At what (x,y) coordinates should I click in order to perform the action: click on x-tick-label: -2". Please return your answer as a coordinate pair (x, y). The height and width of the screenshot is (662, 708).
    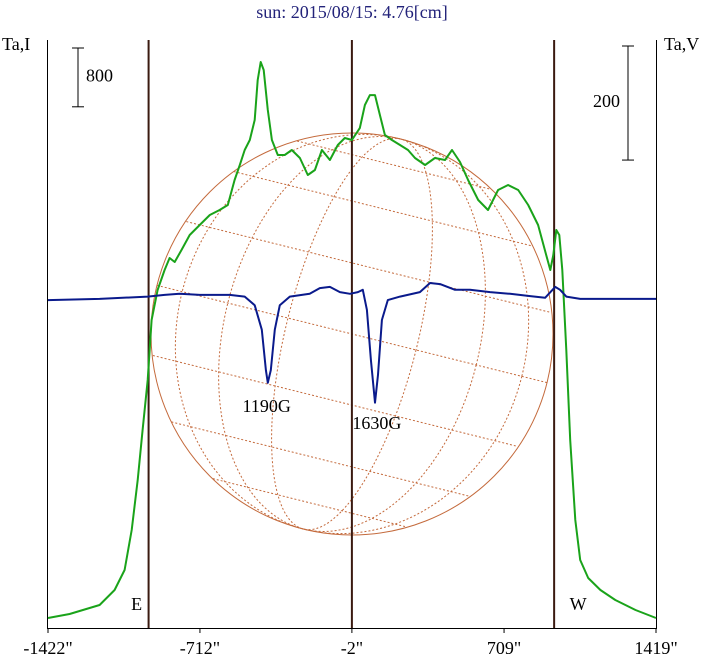
    Looking at the image, I should click on (352, 648).